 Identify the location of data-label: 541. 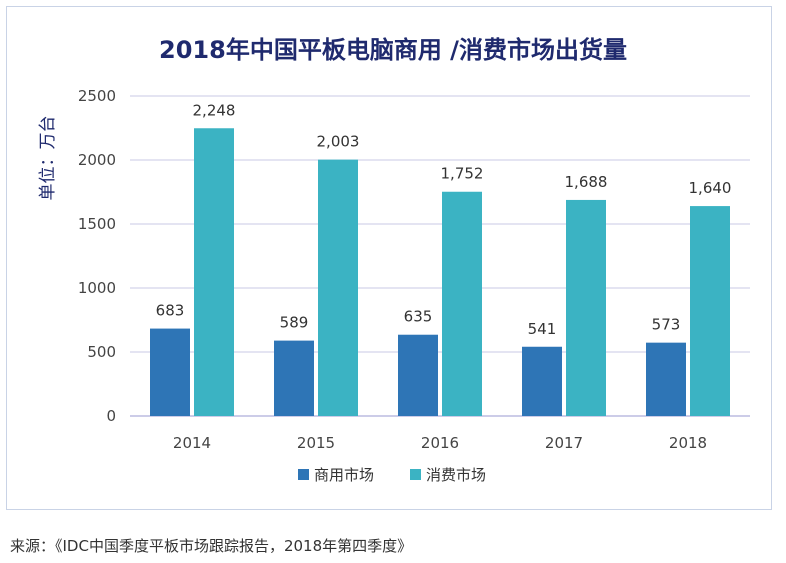
(542, 329).